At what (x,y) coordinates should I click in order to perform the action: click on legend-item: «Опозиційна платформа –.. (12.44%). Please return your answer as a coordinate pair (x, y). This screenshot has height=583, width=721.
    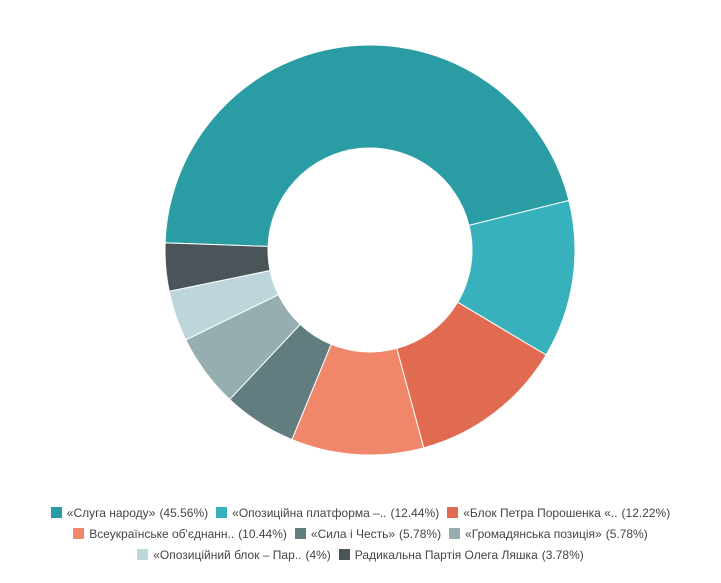
    Looking at the image, I should click on (327, 513).